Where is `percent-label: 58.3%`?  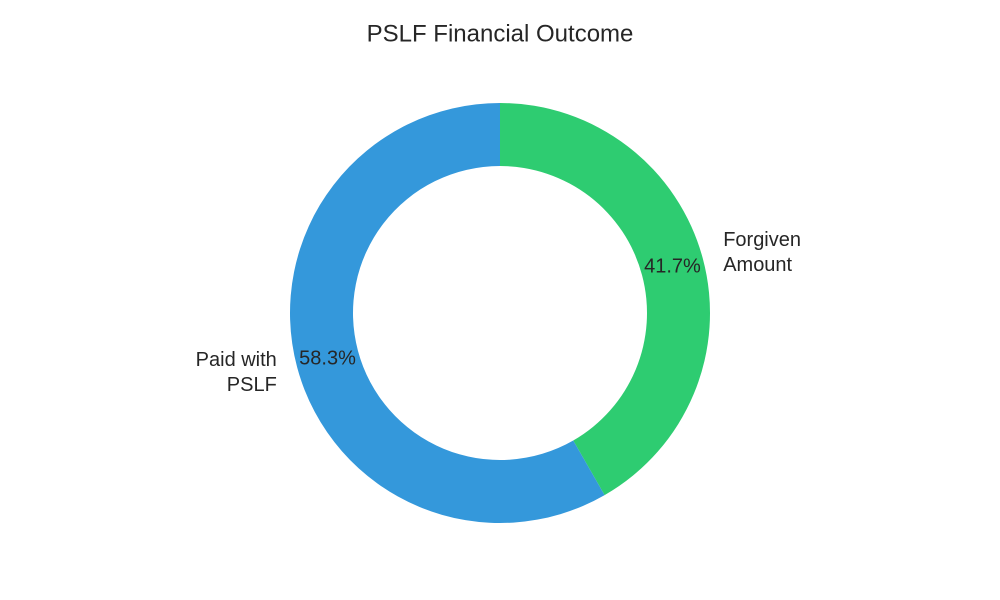 percent-label: 58.3% is located at coordinates (327, 358).